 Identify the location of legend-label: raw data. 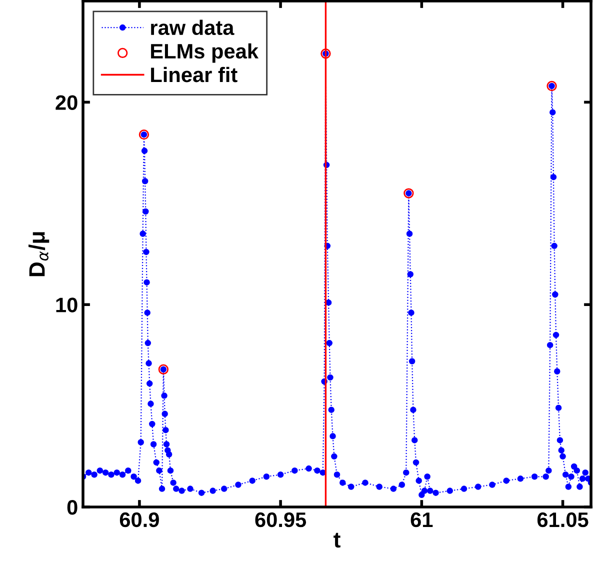
(192, 28).